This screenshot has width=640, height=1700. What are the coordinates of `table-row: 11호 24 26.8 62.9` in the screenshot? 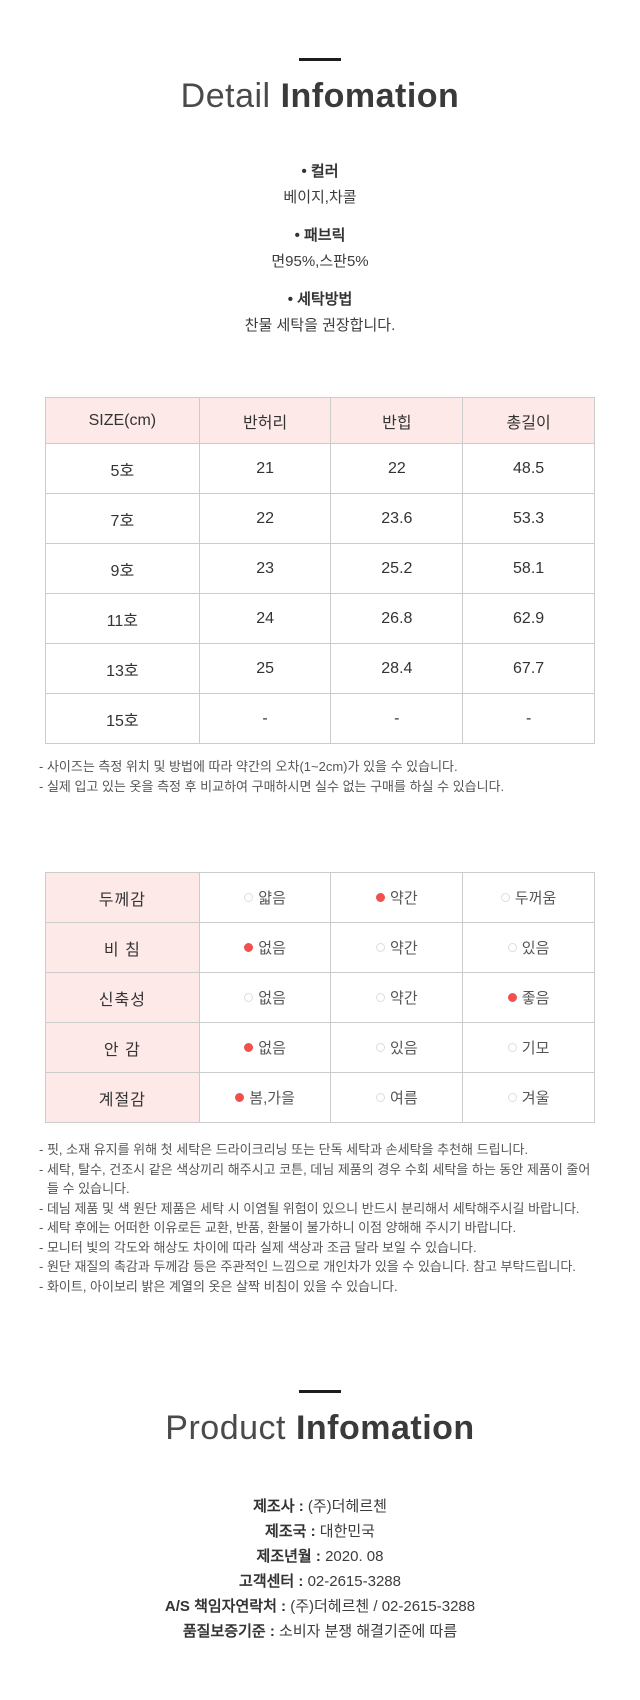 It's located at (320, 618).